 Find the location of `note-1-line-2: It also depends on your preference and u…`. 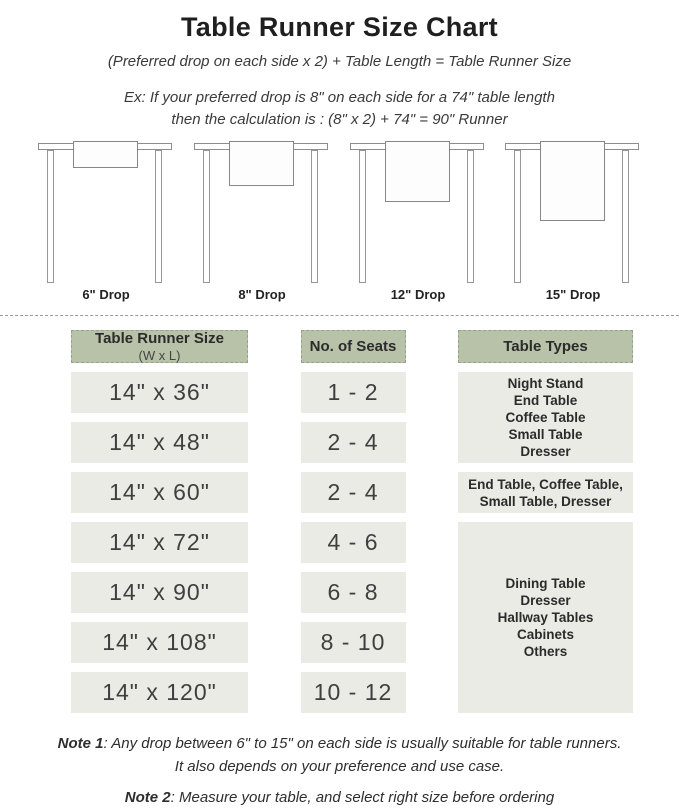

note-1-line-2: It also depends on your preference and u… is located at coordinates (339, 766).